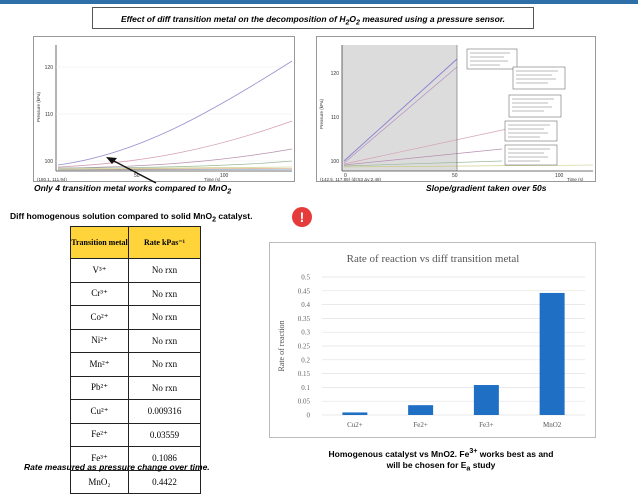  I want to click on cell-metal: Cr³⁺, so click(99, 293).